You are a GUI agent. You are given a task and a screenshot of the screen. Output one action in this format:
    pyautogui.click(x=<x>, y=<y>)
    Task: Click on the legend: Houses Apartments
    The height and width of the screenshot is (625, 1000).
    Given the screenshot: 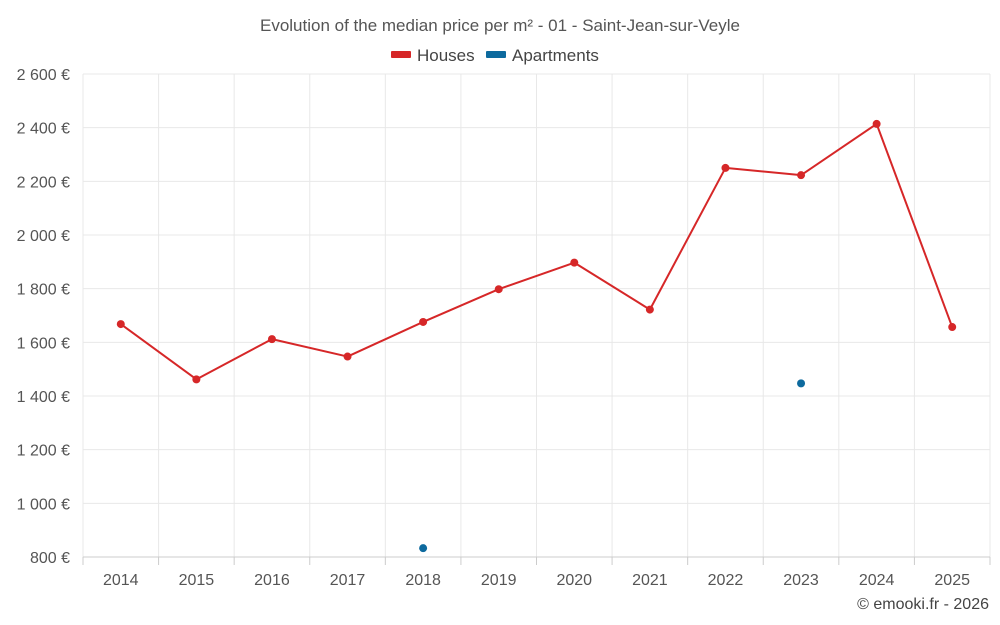 What is the action you would take?
    pyautogui.click(x=495, y=55)
    